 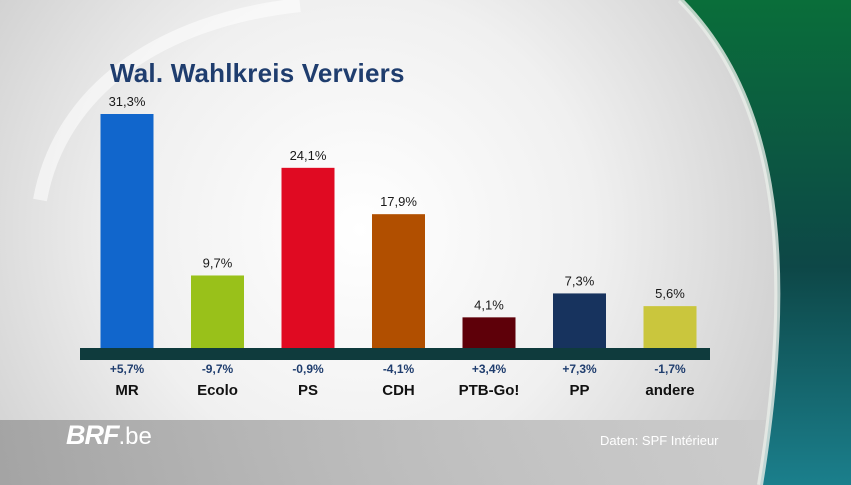 What do you see at coordinates (579, 390) in the screenshot?
I see `category-label-pp: PP` at bounding box center [579, 390].